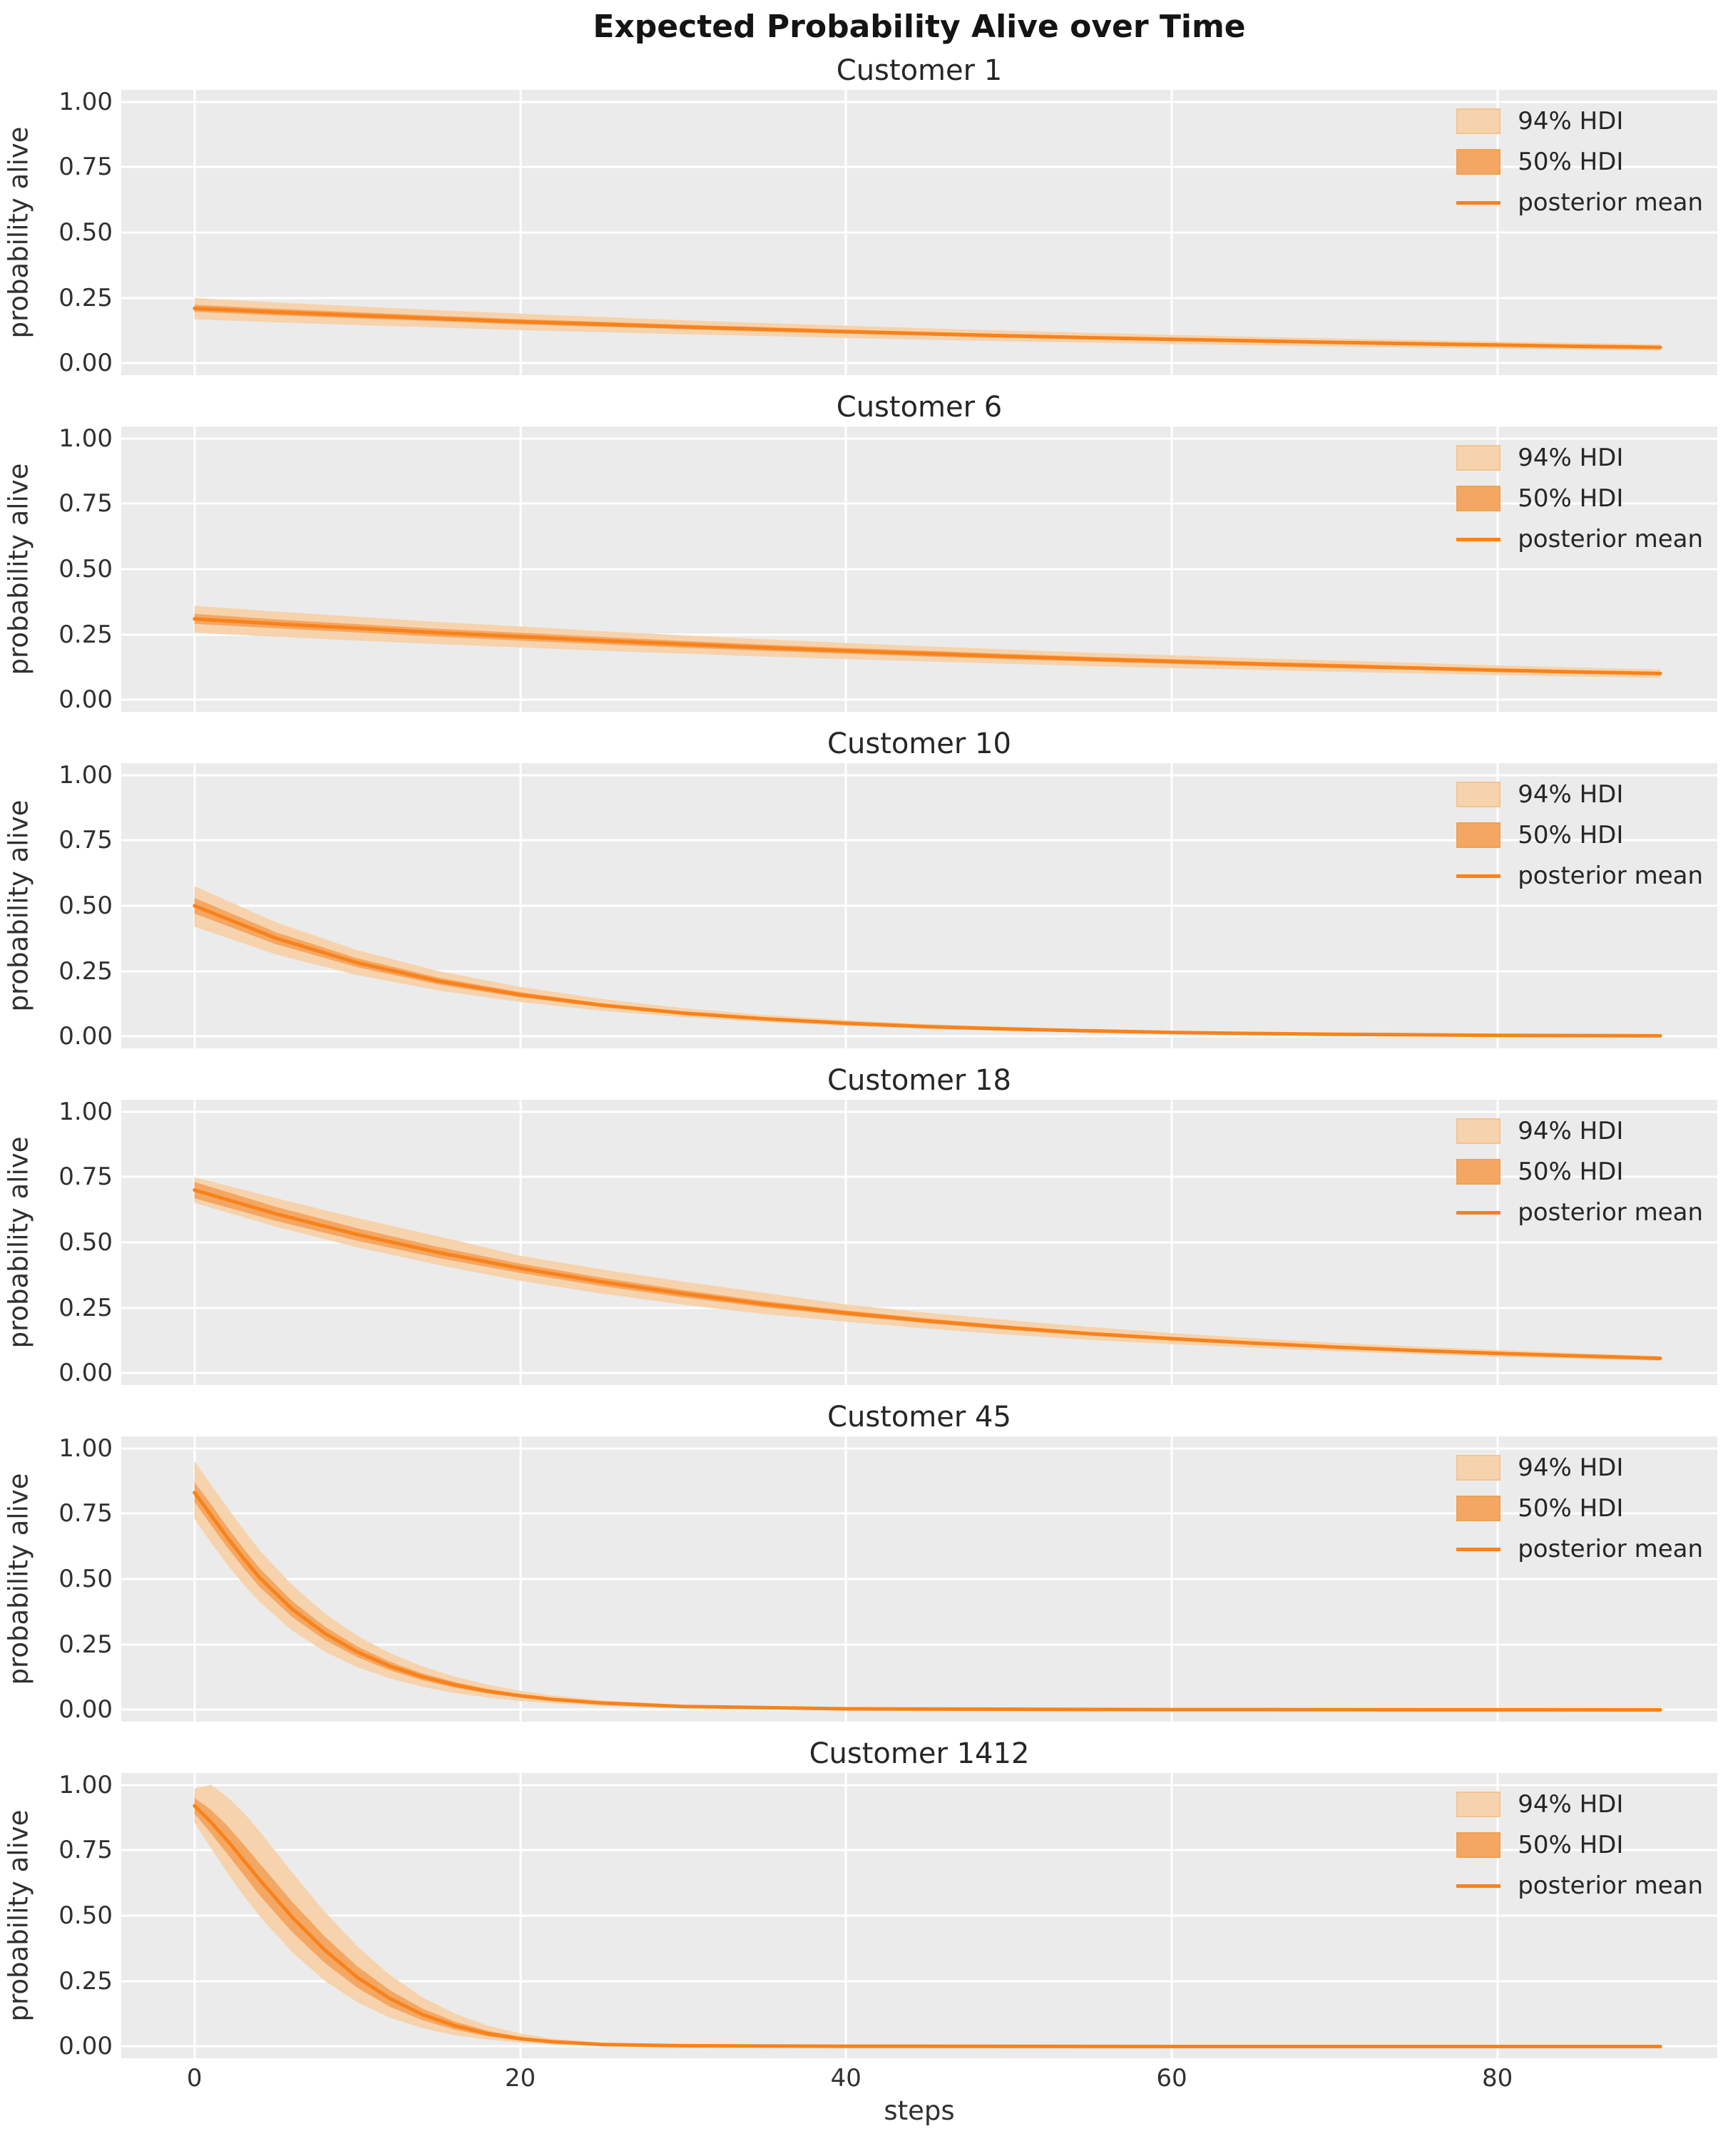 The width and height of the screenshot is (1728, 2156). I want to click on subplot-title: Customer 10, so click(919, 743).